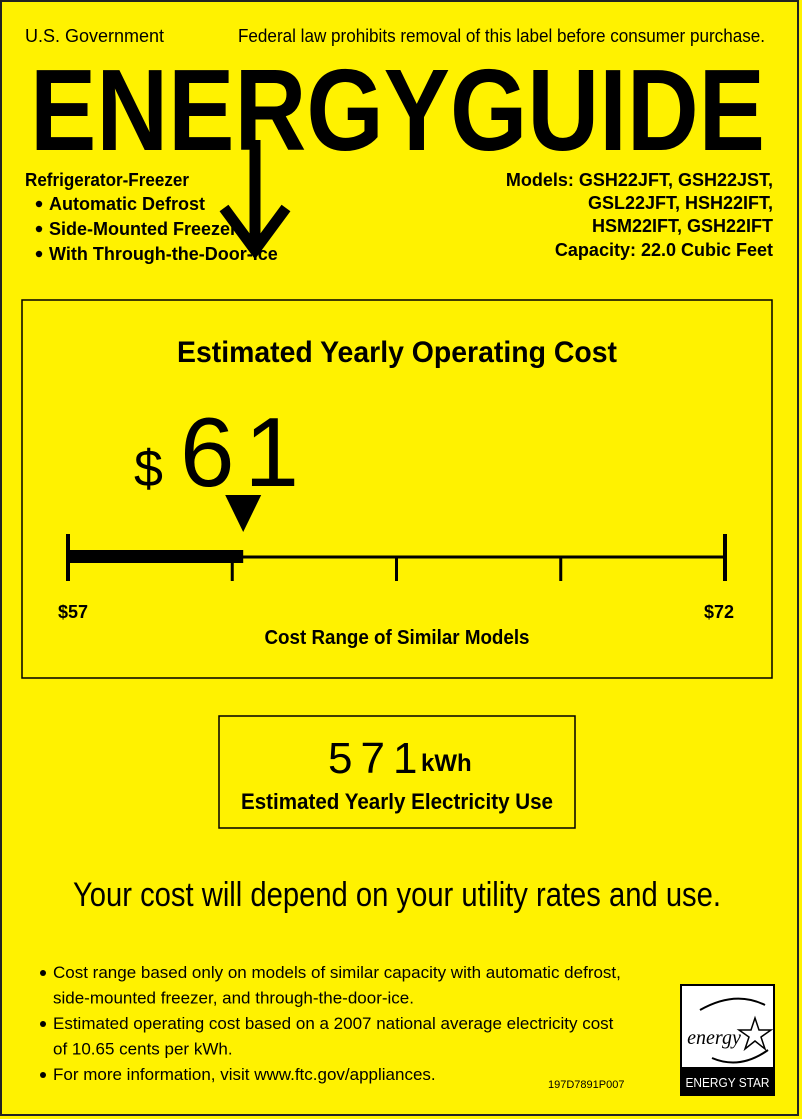 The width and height of the screenshot is (802, 1119). Describe the element at coordinates (376, 758) in the screenshot. I see `kwh-amount: 571` at that location.